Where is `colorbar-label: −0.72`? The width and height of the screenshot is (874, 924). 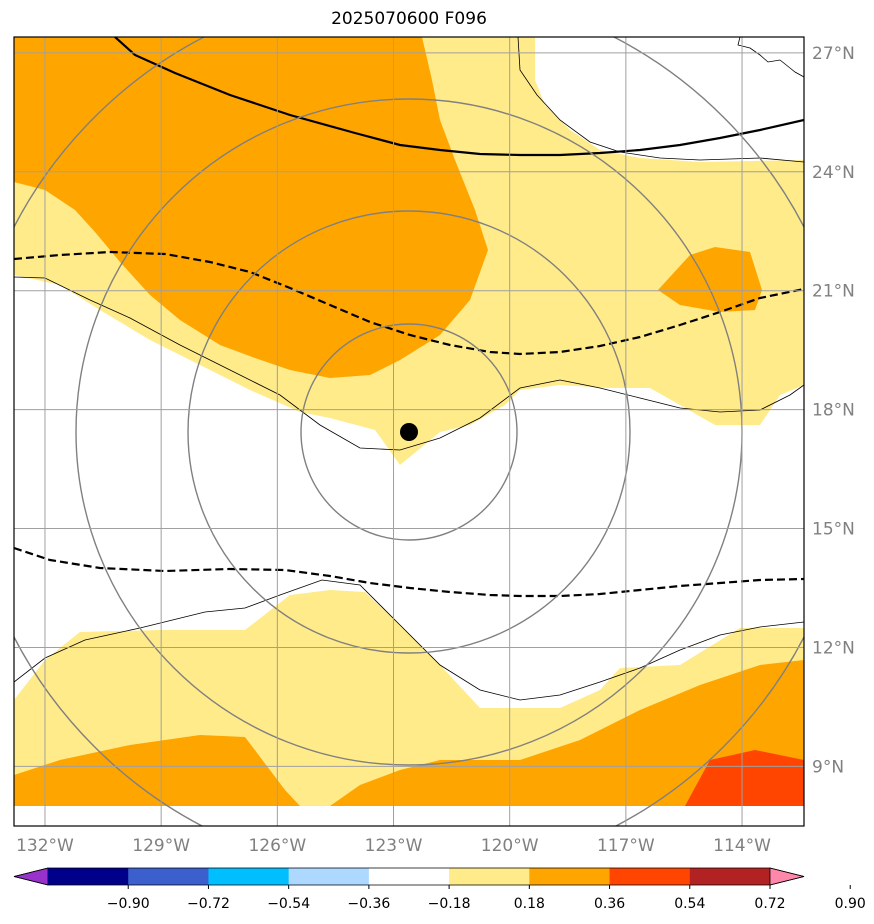 colorbar-label: −0.72 is located at coordinates (208, 904).